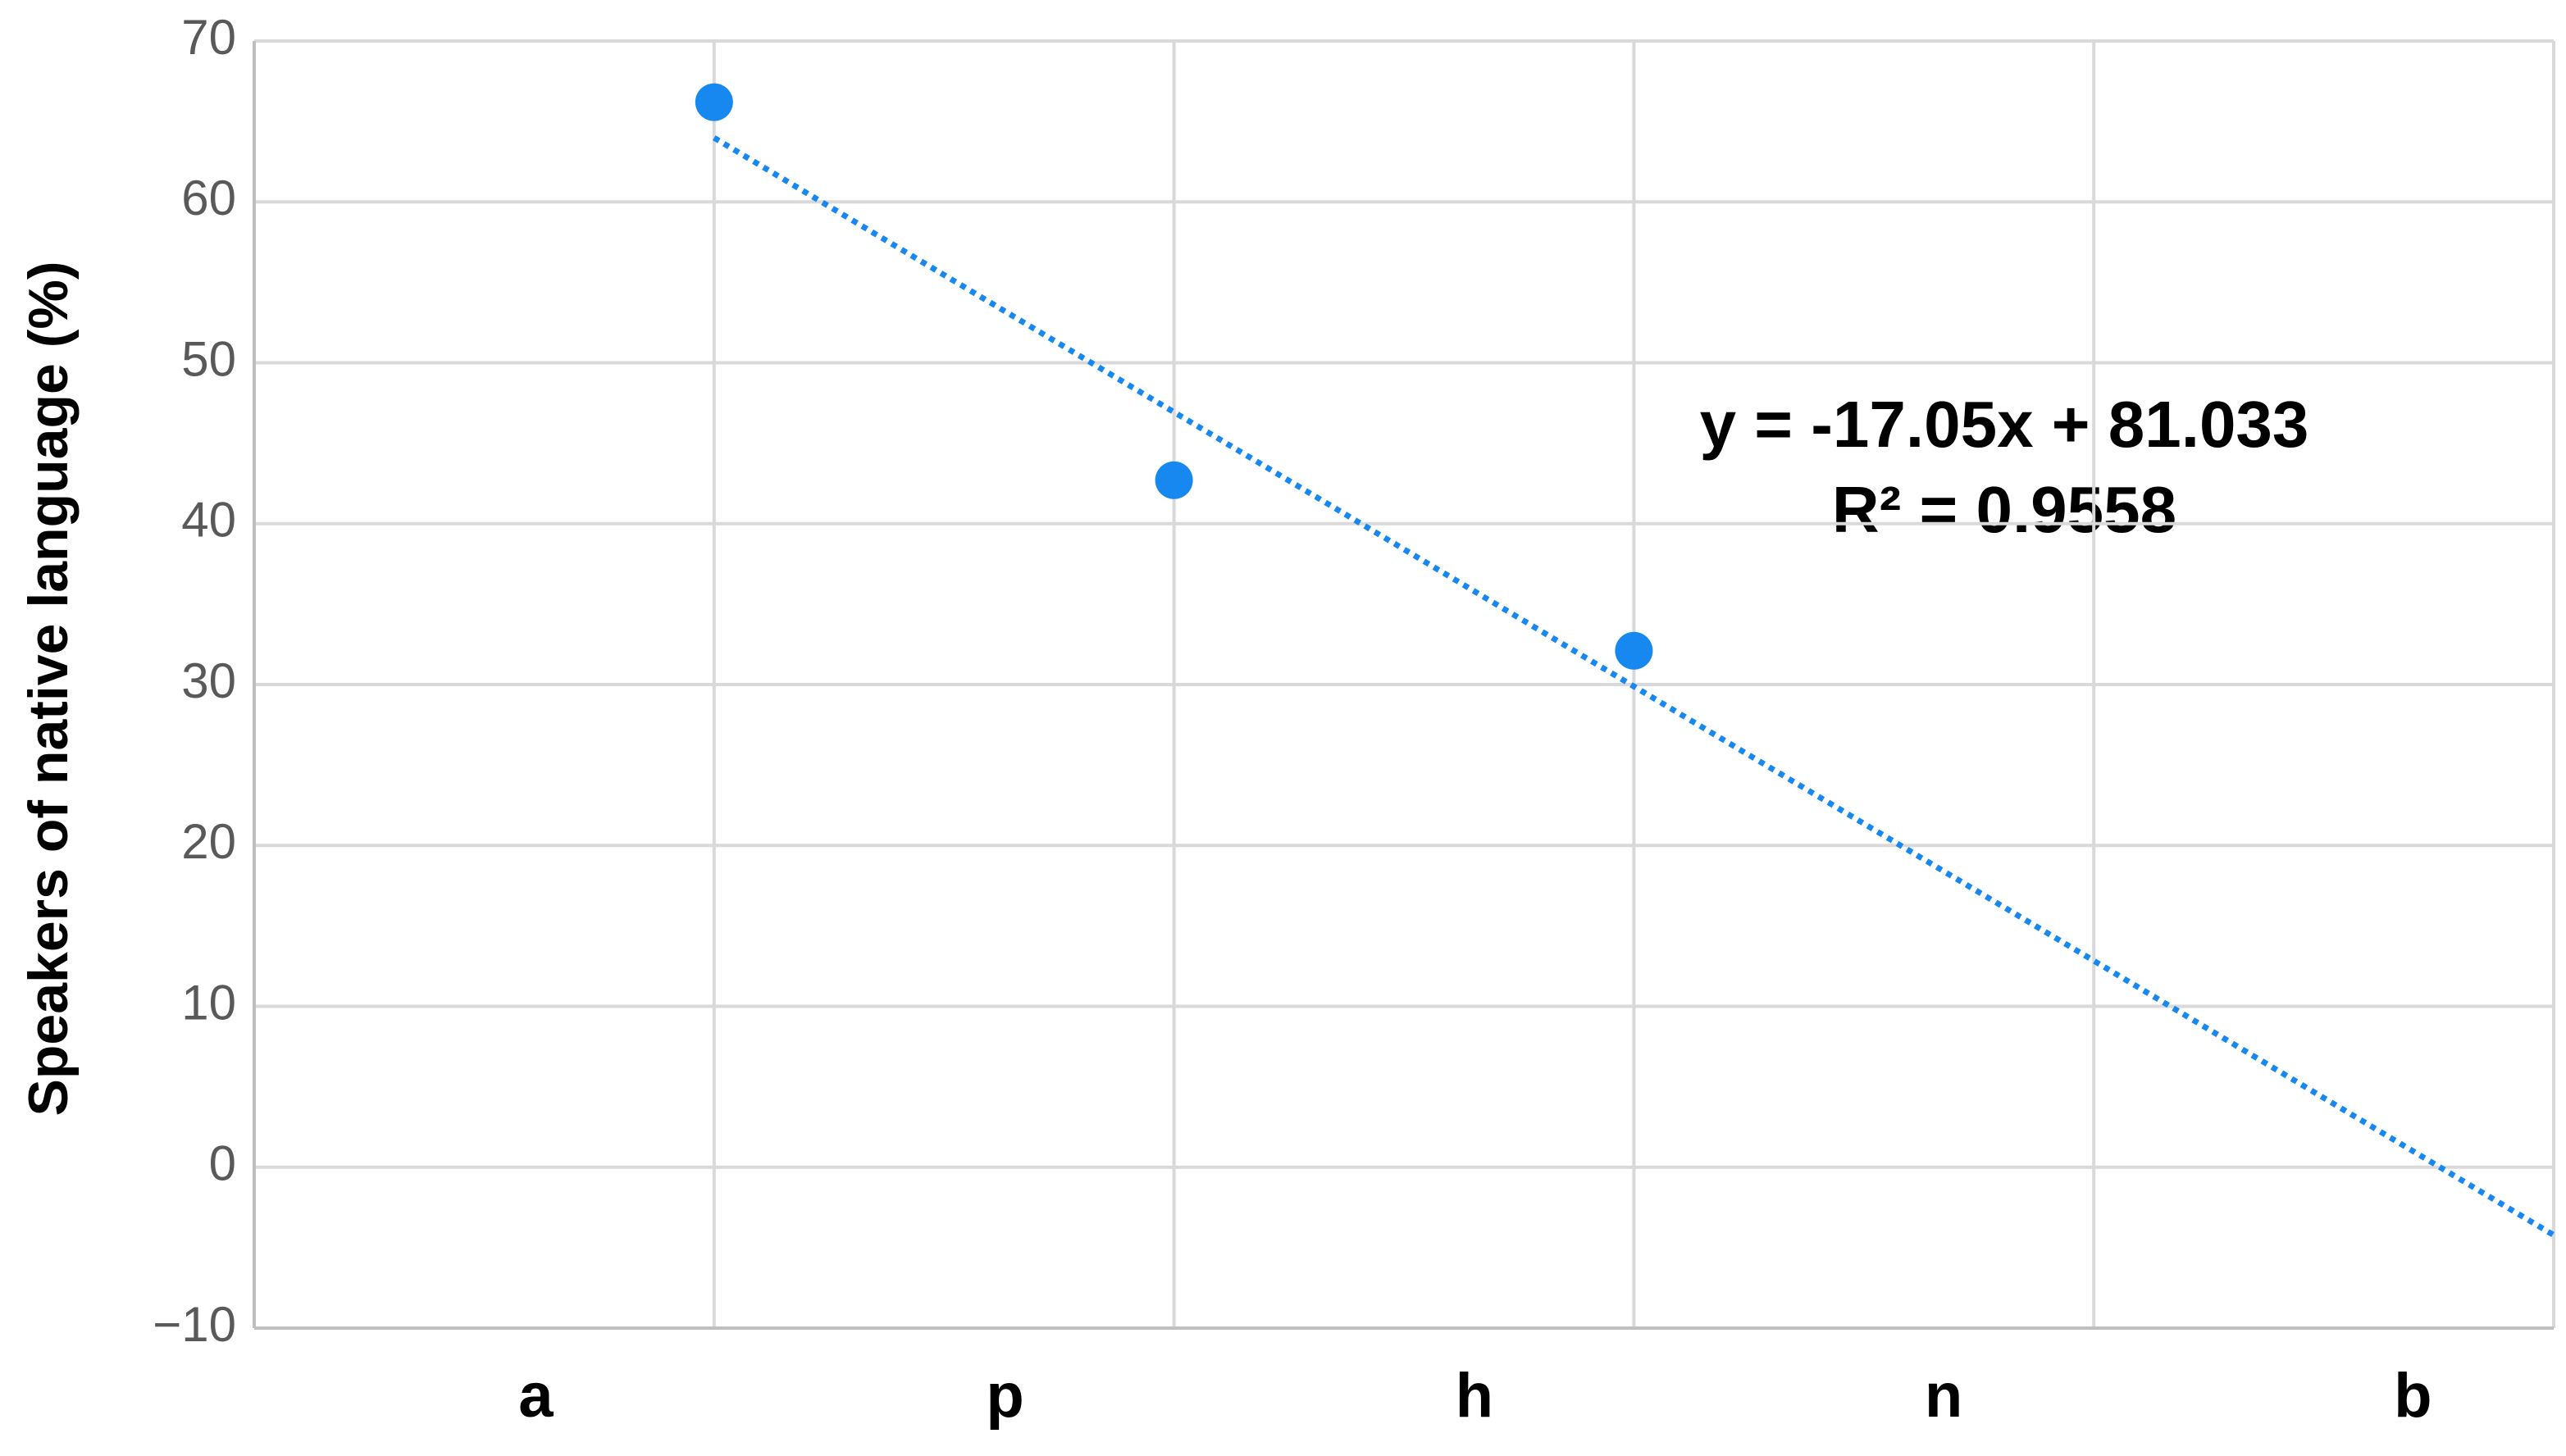 Image resolution: width=2566 pixels, height=1456 pixels. I want to click on trend-equation: y = -17.05x + 81.033, so click(2004, 424).